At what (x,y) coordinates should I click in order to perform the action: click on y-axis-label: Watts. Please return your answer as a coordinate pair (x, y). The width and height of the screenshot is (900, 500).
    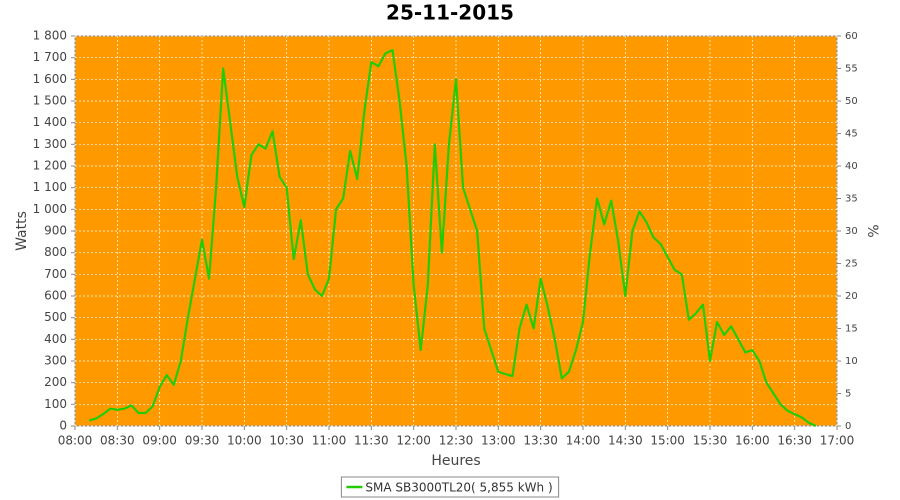
    Looking at the image, I should click on (22, 231).